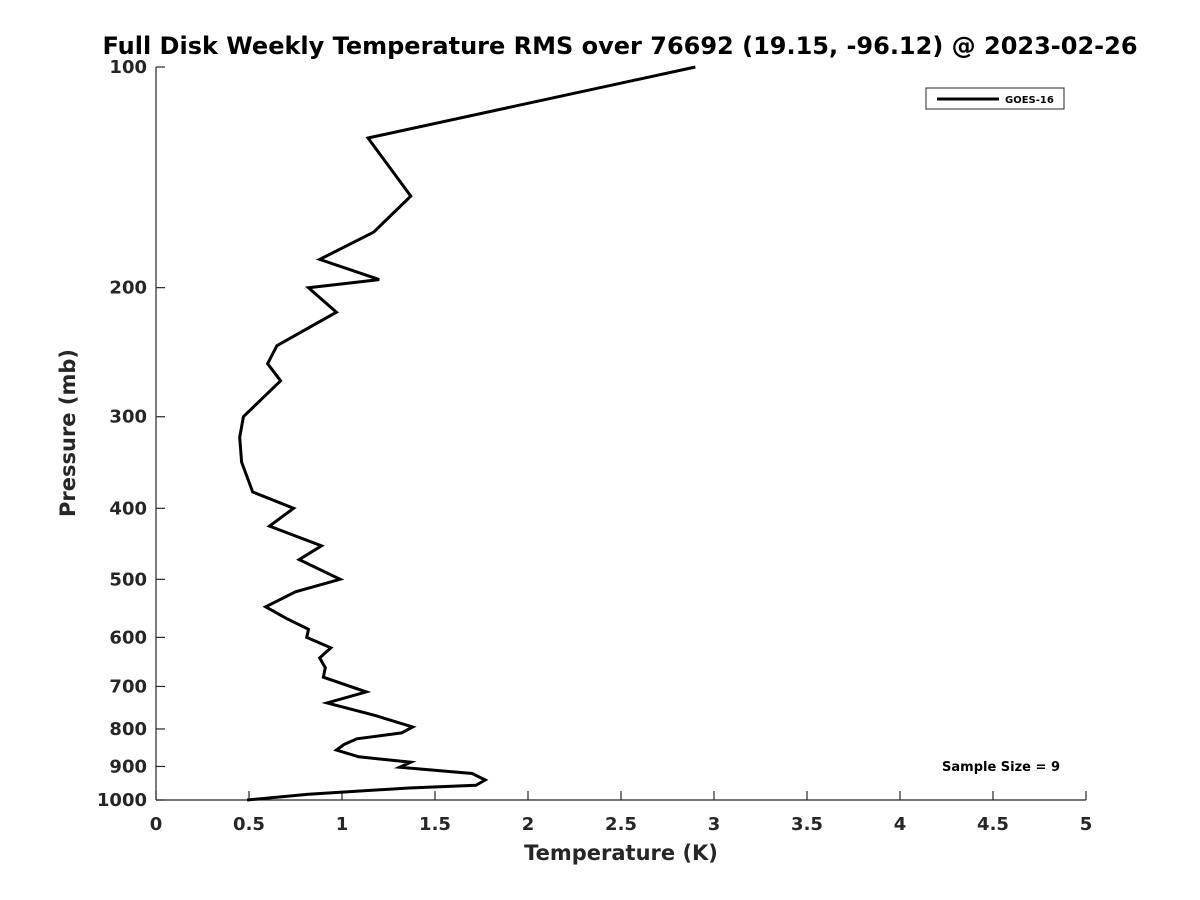 The width and height of the screenshot is (1200, 900). What do you see at coordinates (1086, 824) in the screenshot?
I see `x-tick-label: 5` at bounding box center [1086, 824].